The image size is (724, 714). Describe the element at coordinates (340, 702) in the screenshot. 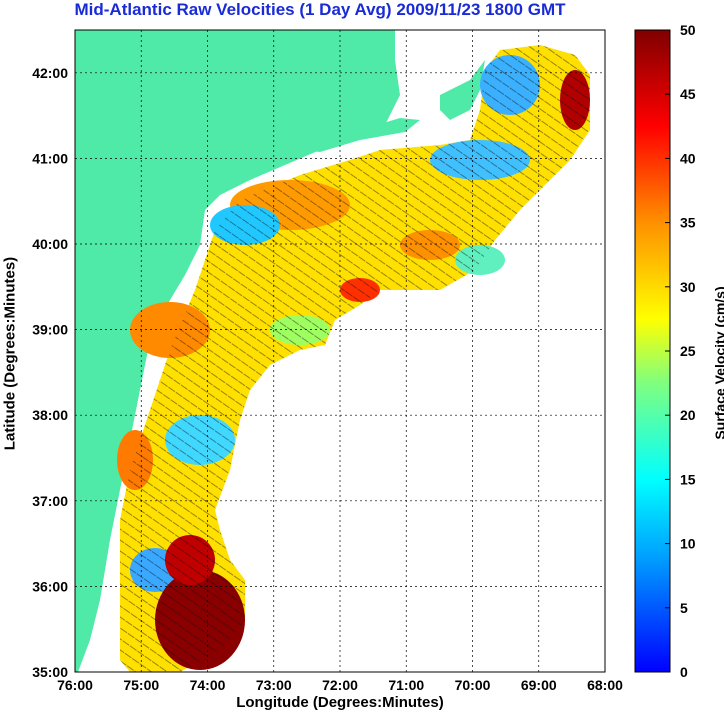

I see `x-axis-label: Longitude (Degrees:Minutes)` at that location.